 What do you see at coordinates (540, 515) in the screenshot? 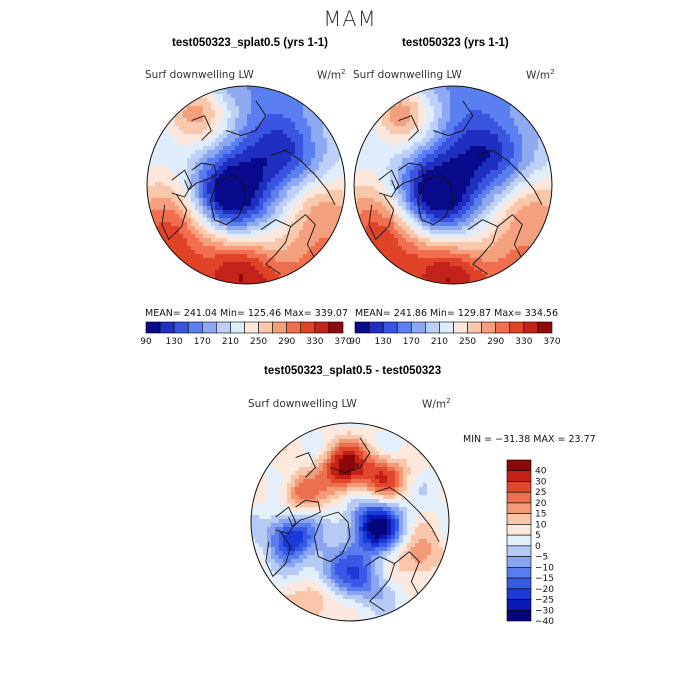
I see `colorbar-bottom-tick-label: 15` at bounding box center [540, 515].